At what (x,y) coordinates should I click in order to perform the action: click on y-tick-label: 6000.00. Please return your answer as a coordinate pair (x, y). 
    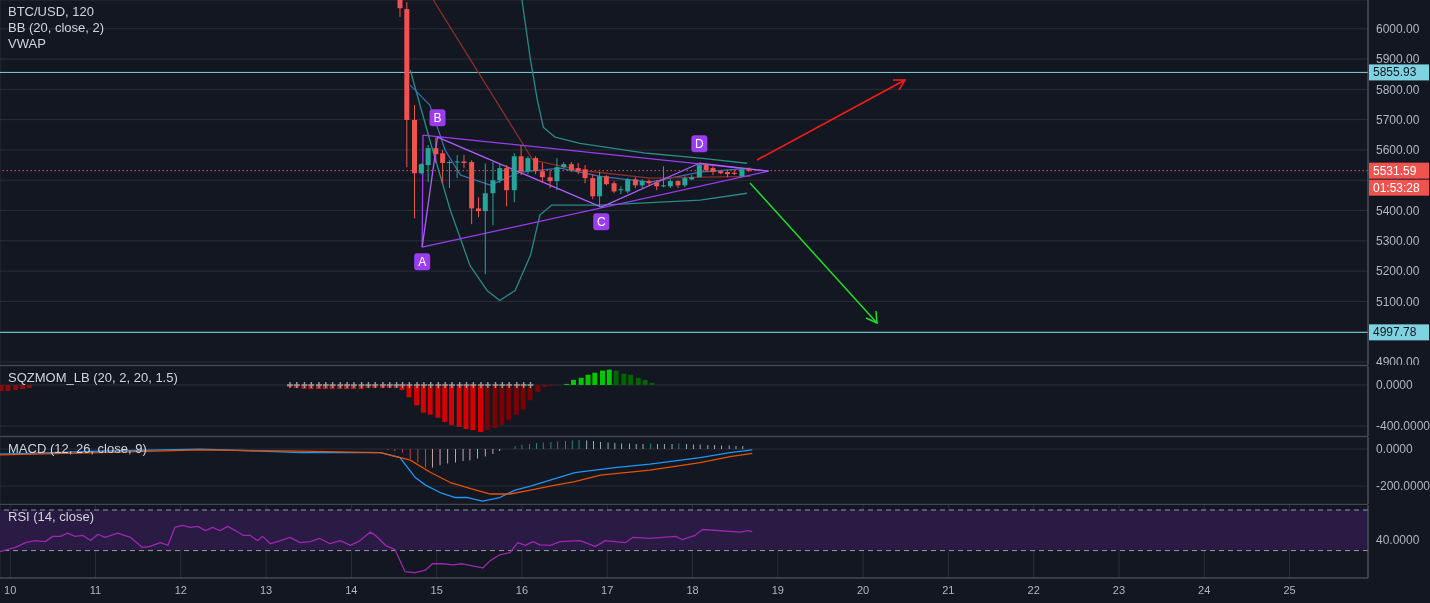
    Looking at the image, I should click on (1398, 29).